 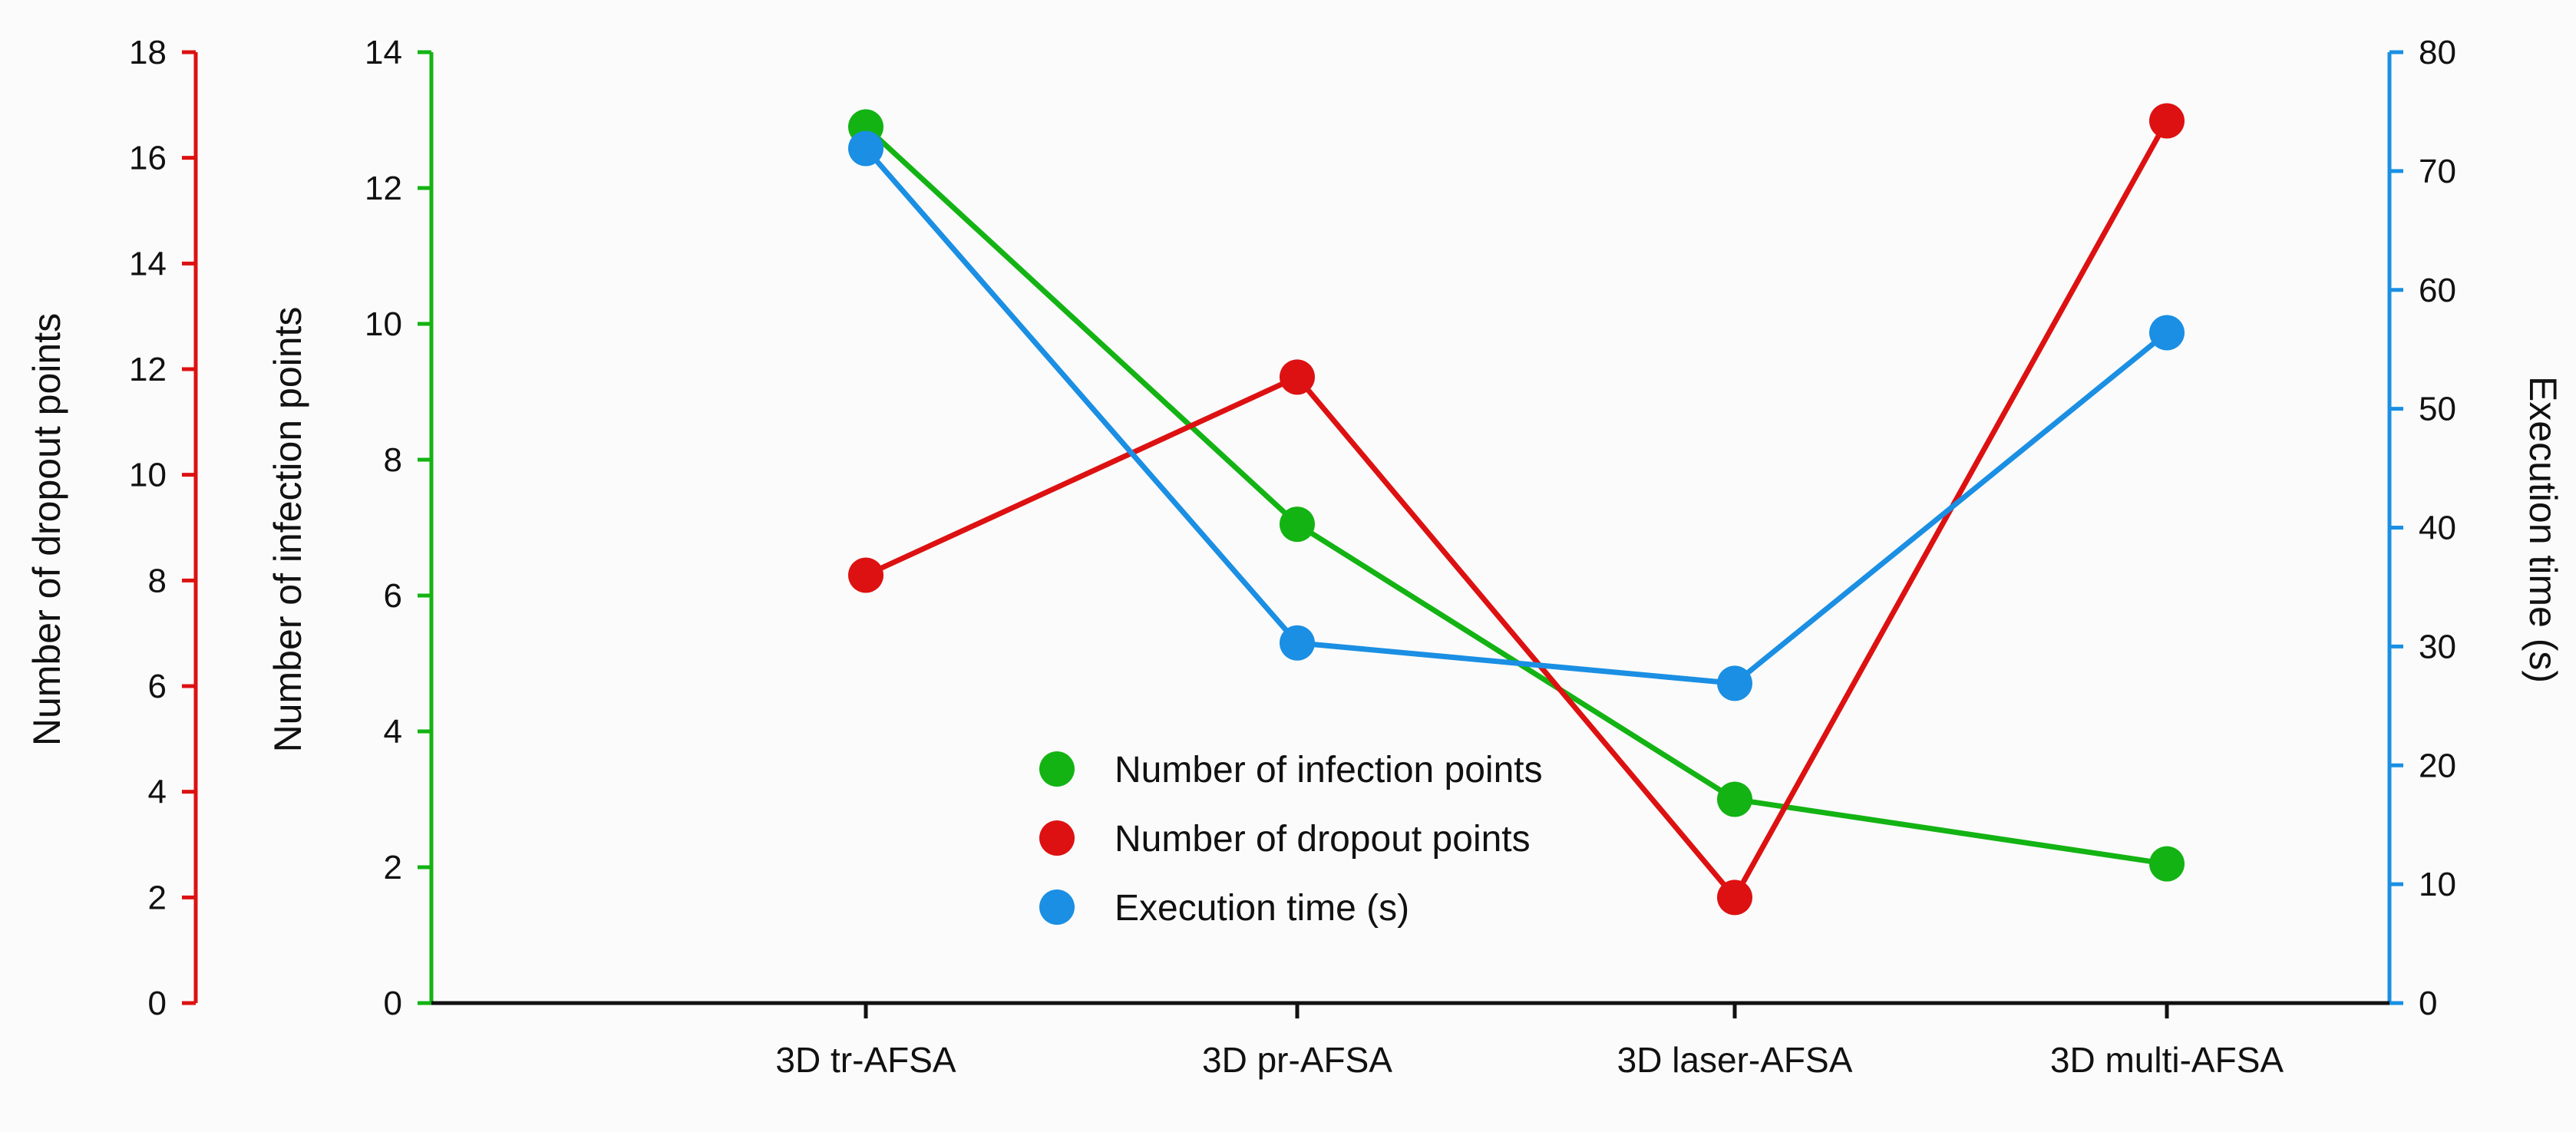 What do you see at coordinates (2437, 646) in the screenshot?
I see `time-tick-label: 30` at bounding box center [2437, 646].